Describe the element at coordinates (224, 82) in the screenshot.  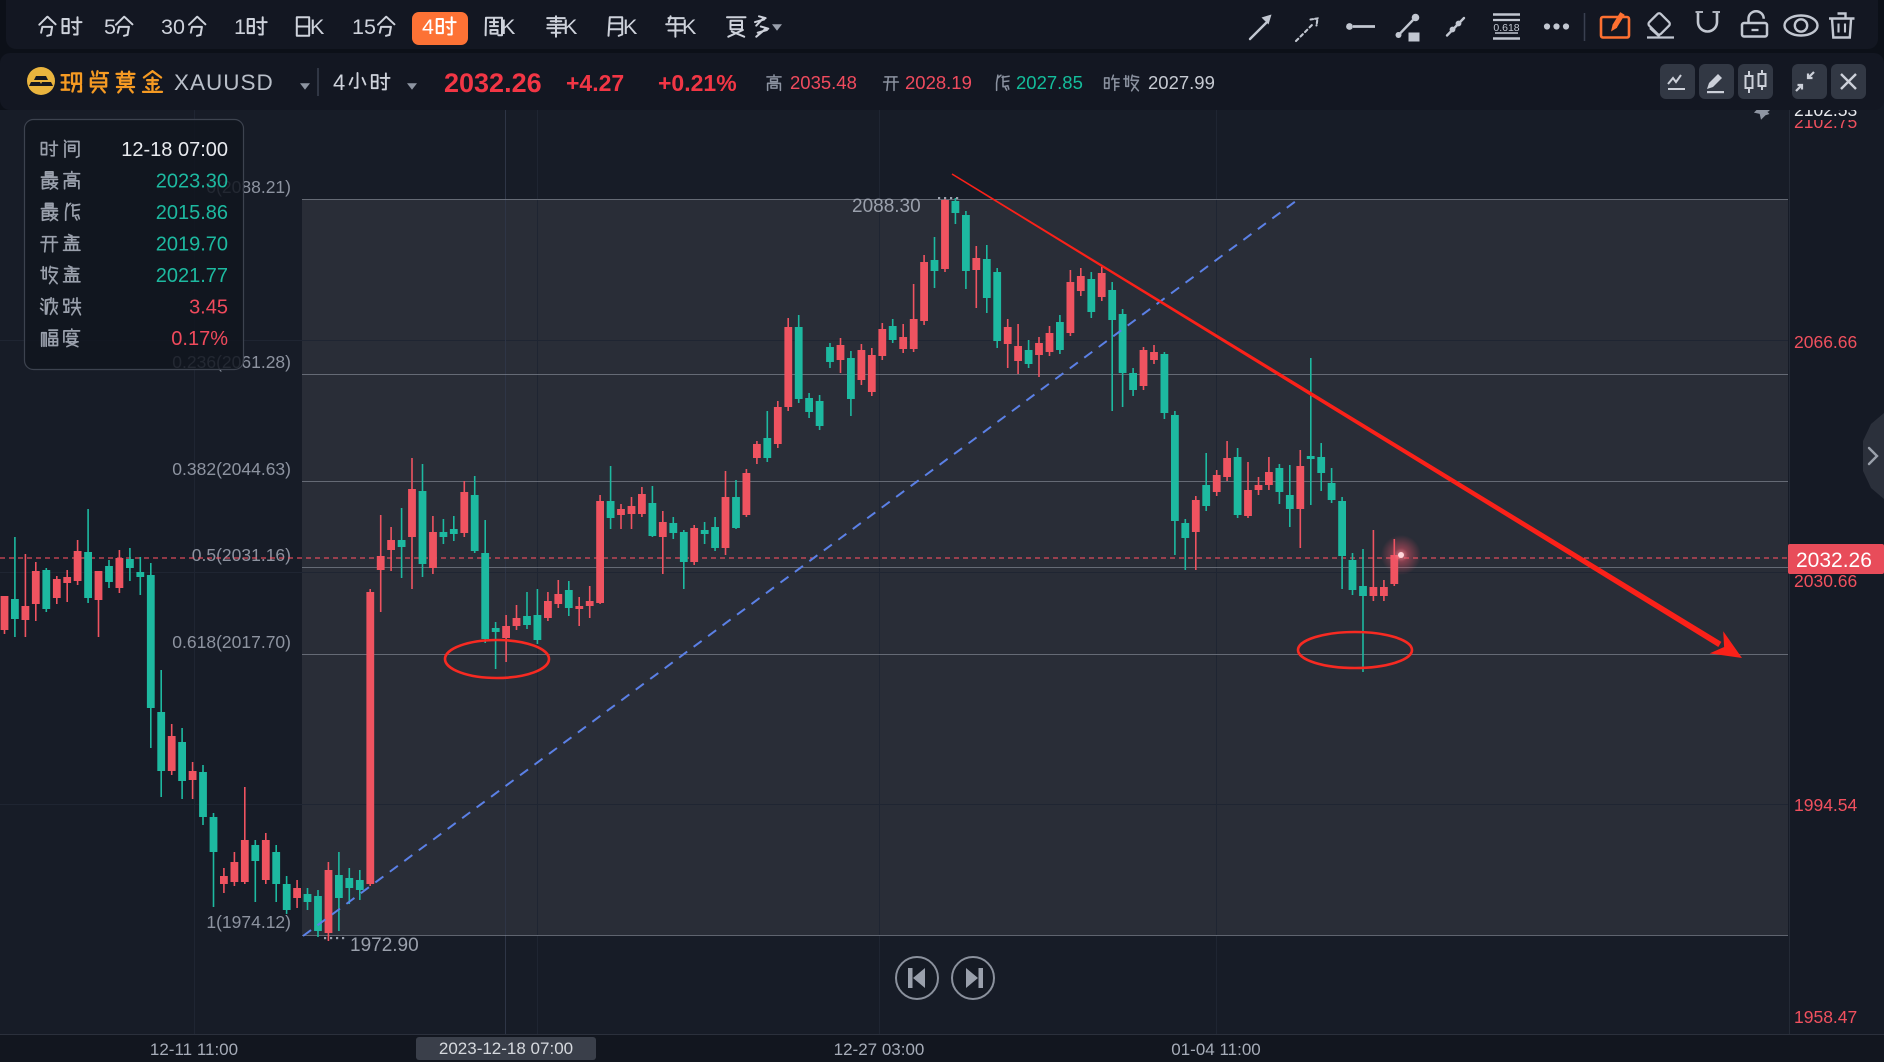
I see `svg-text: XAUUSD` at that location.